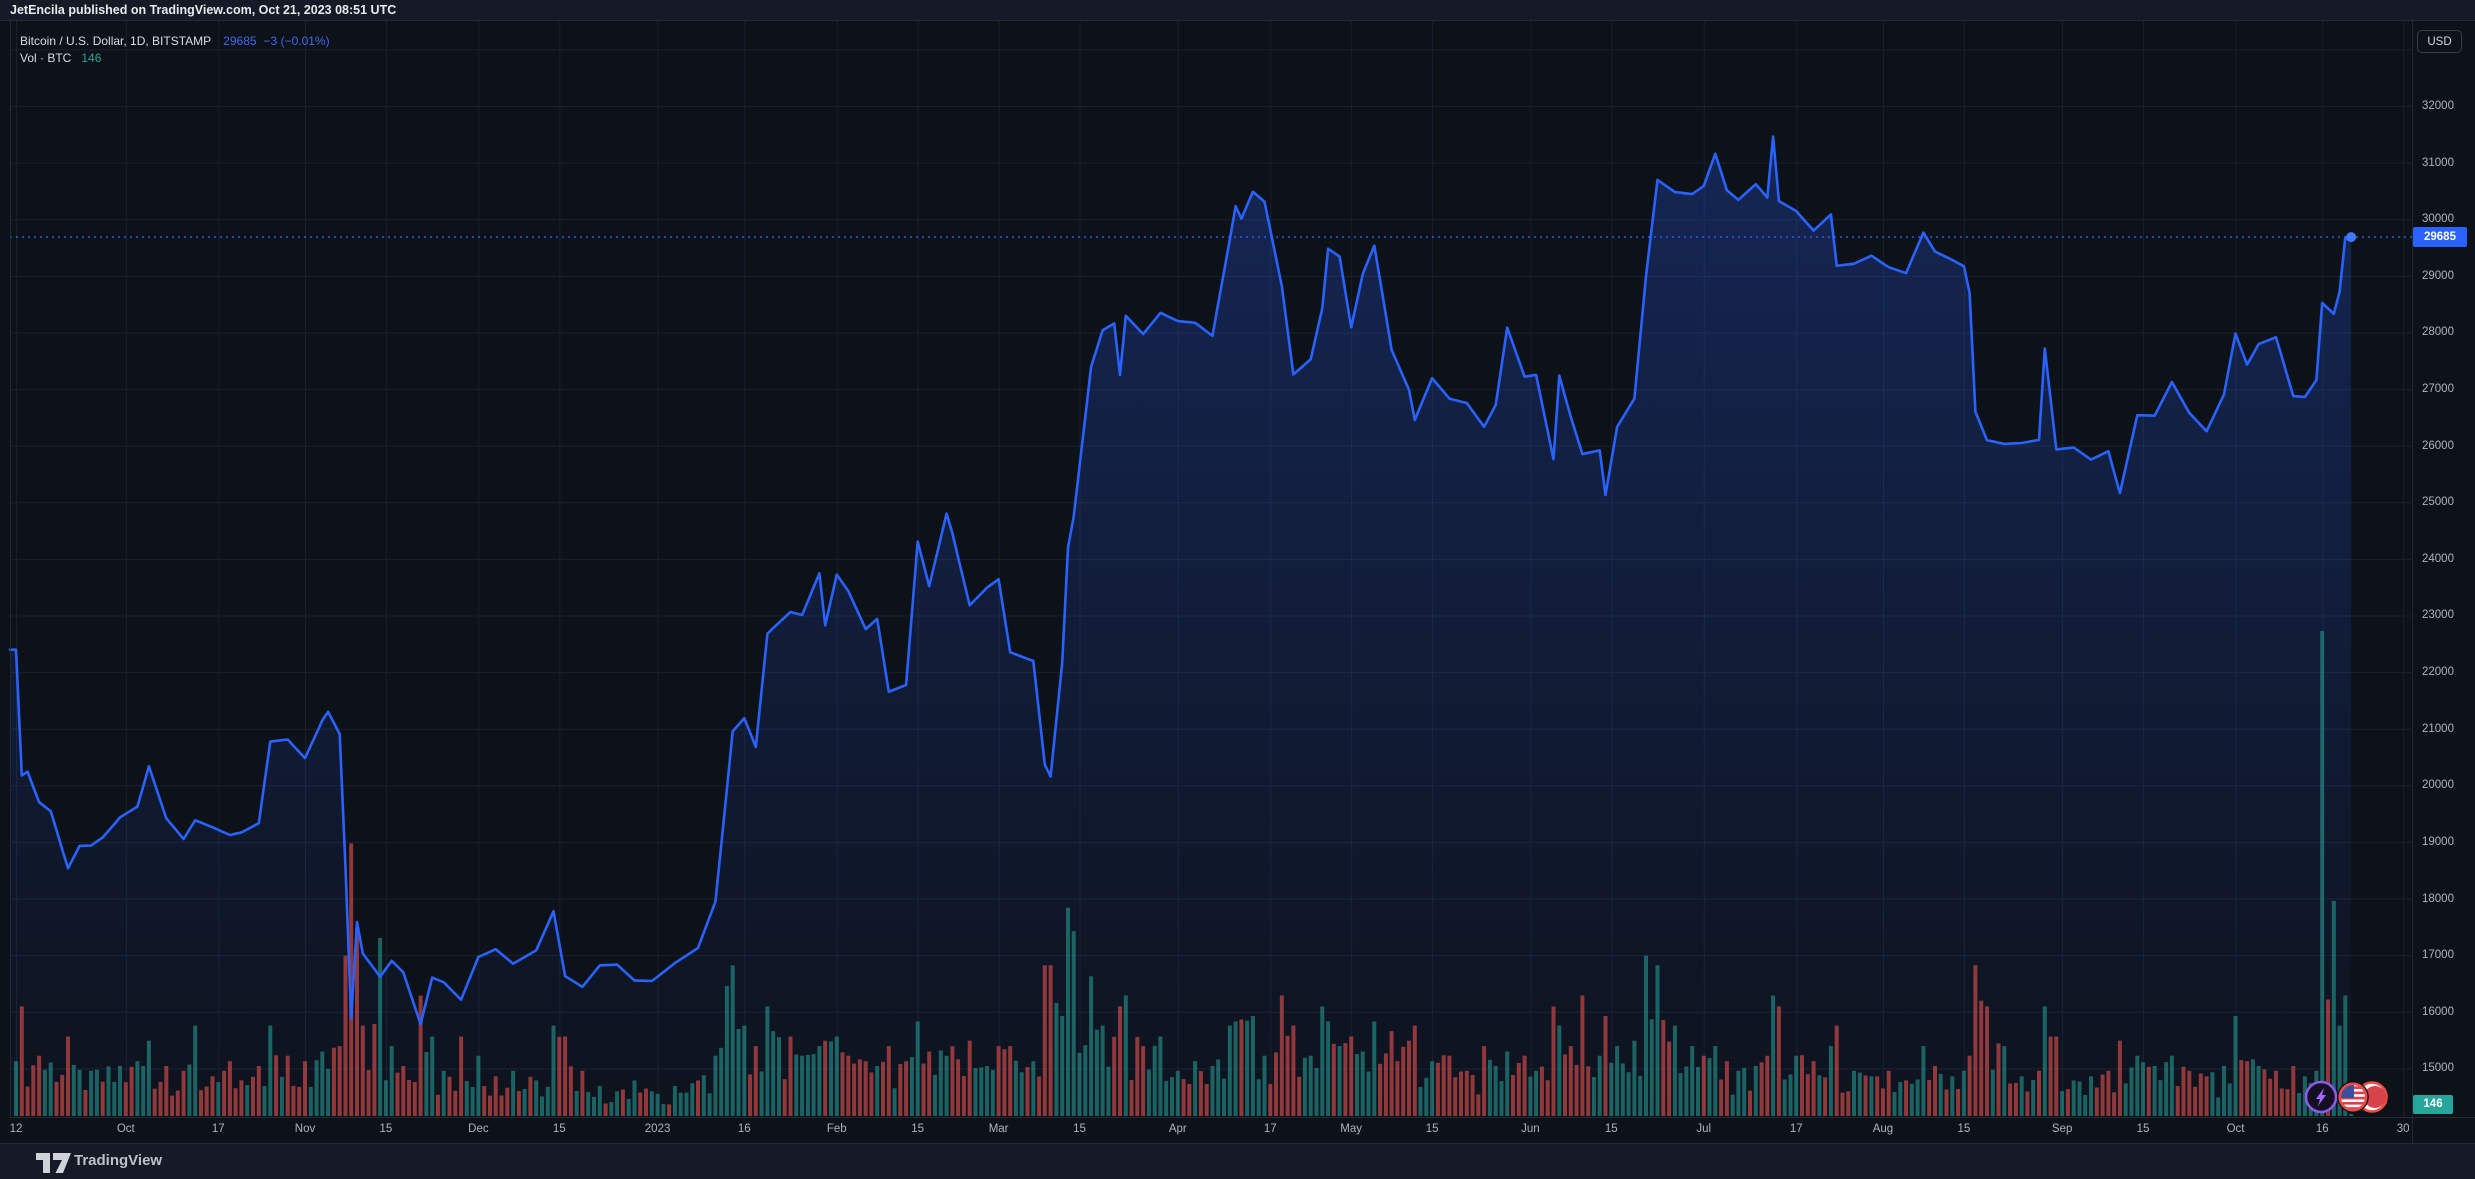  What do you see at coordinates (2321, 1097) in the screenshot?
I see `lightning-icon` at bounding box center [2321, 1097].